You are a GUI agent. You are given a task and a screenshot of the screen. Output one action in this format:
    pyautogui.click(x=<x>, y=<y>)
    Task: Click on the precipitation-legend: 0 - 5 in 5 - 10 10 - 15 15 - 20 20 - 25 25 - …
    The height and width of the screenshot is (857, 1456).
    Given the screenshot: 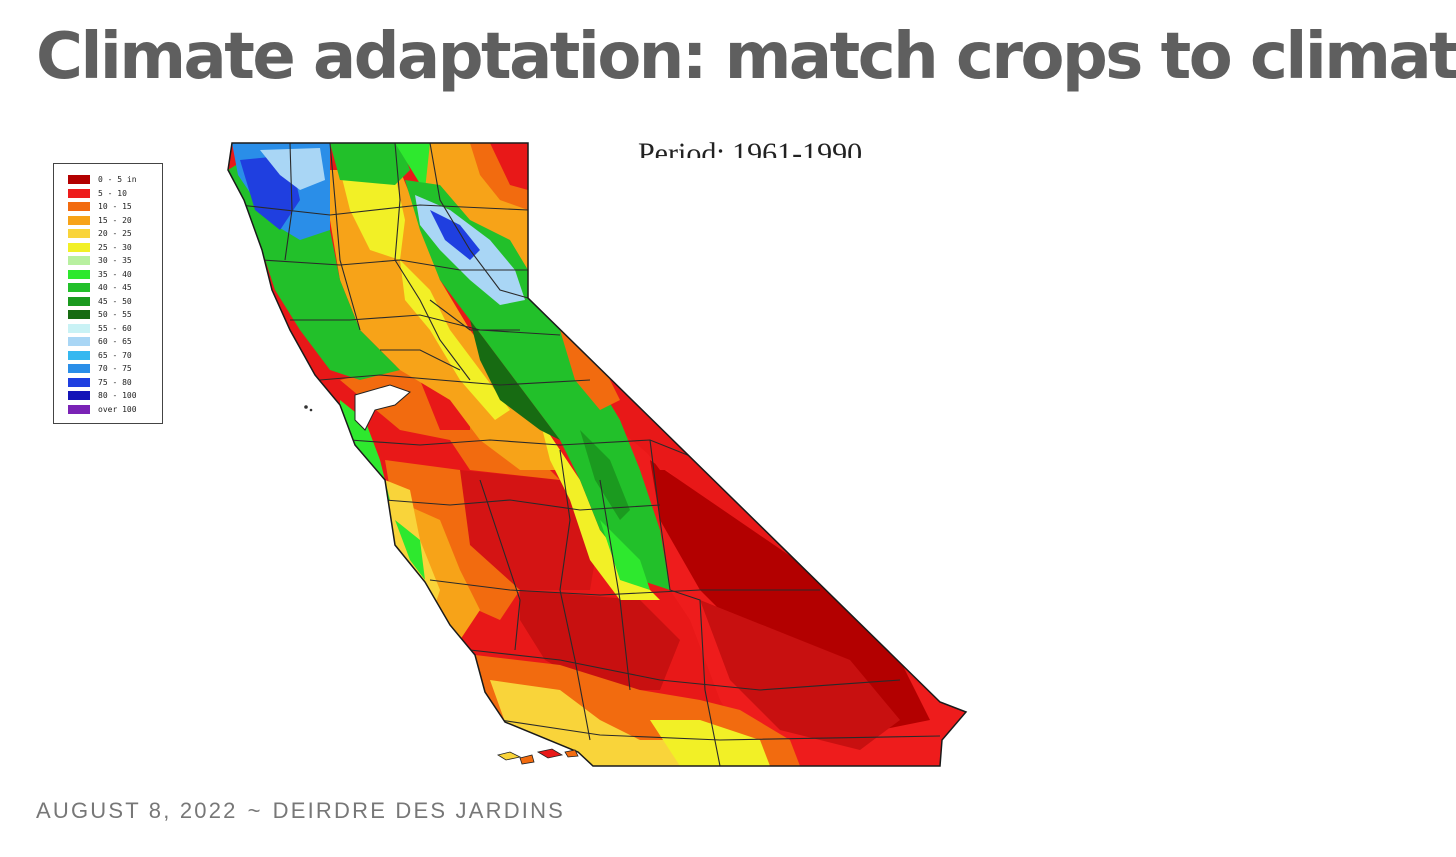 What is the action you would take?
    pyautogui.click(x=108, y=293)
    